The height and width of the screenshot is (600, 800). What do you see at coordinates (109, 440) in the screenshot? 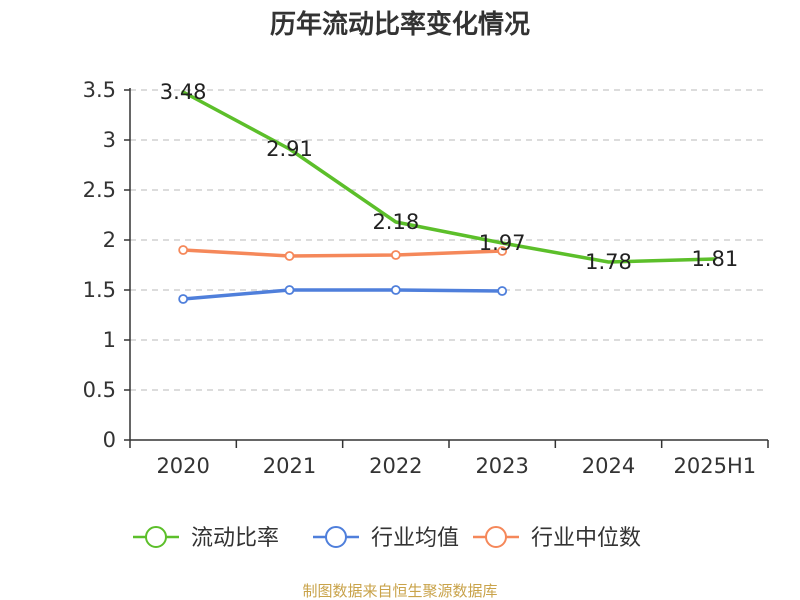
I see `y-tick-label: 0` at bounding box center [109, 440].